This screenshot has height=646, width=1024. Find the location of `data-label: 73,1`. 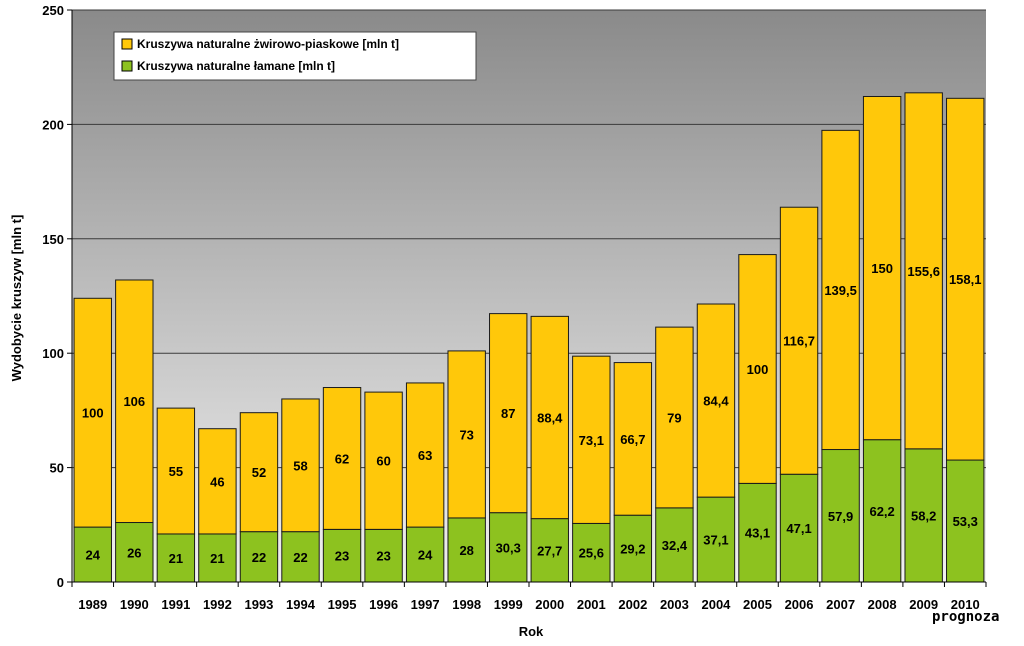

data-label: 73,1 is located at coordinates (591, 440).